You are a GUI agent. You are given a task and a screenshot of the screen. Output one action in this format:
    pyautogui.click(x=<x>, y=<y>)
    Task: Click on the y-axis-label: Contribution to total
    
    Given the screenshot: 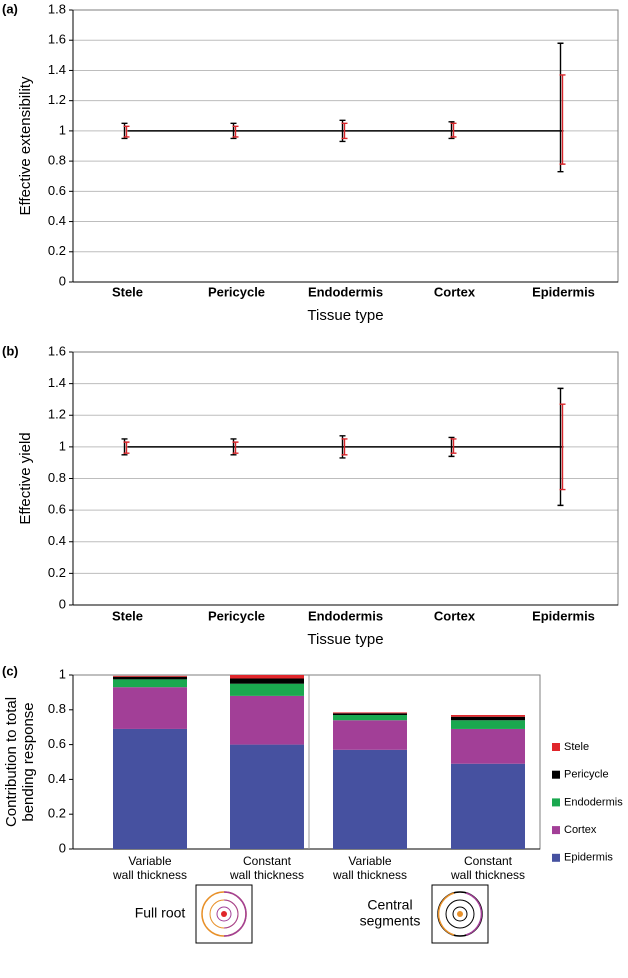 What is the action you would take?
    pyautogui.click(x=11, y=762)
    